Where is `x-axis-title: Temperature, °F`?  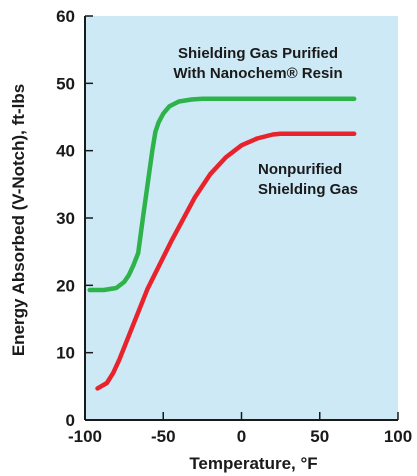
x-axis-title: Temperature, °F is located at coordinates (253, 463).